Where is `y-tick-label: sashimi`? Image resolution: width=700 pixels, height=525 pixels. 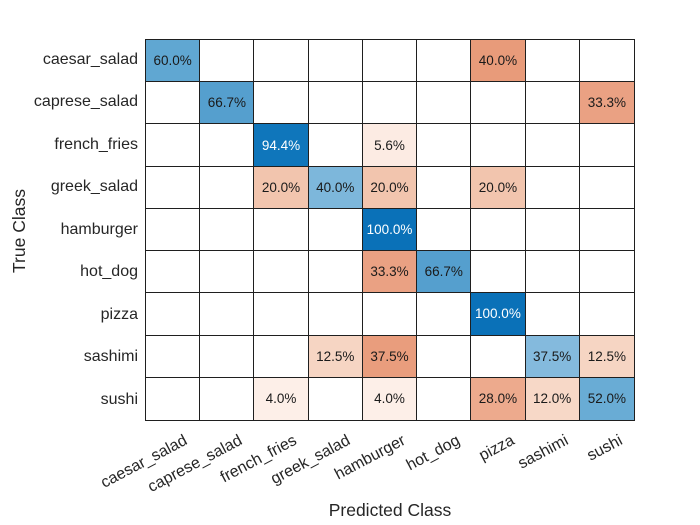
y-tick-label: sashimi is located at coordinates (110, 357).